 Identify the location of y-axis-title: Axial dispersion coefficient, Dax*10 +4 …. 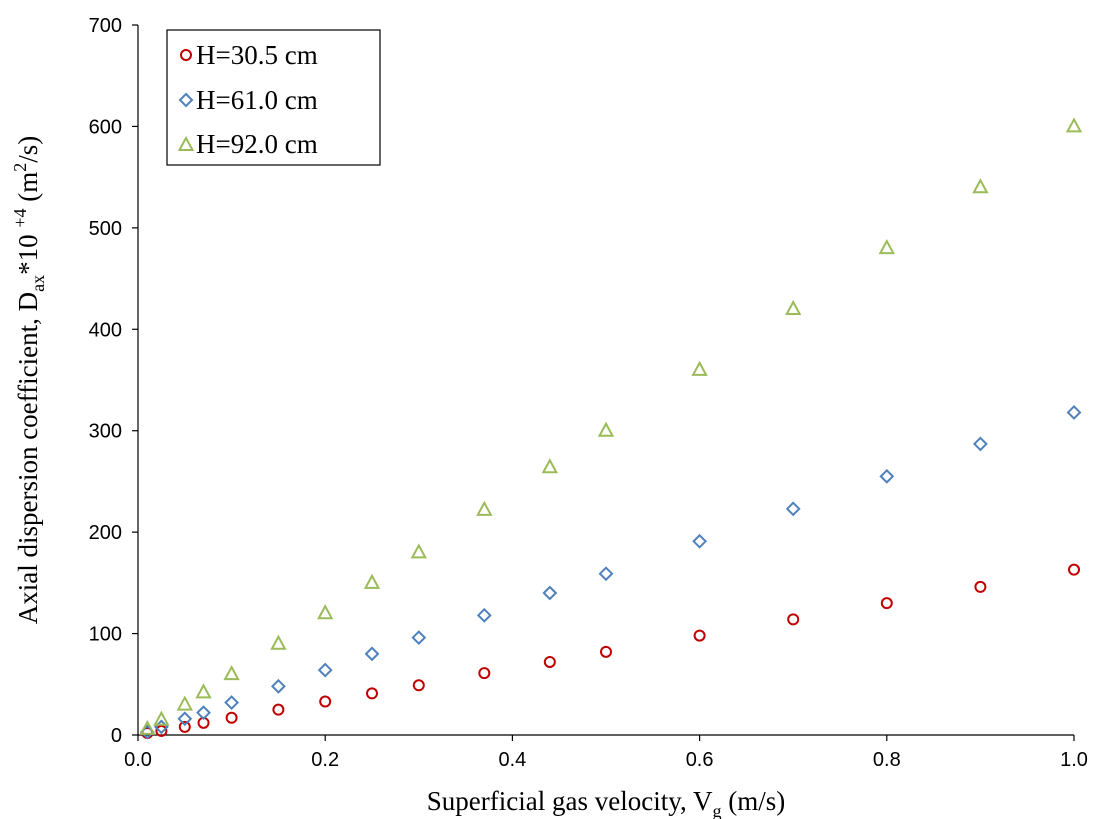
(29, 380).